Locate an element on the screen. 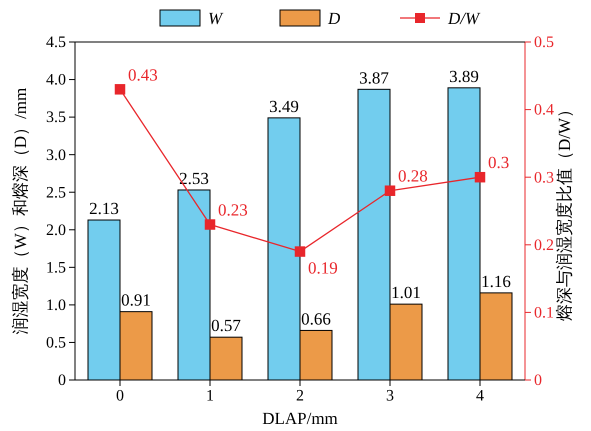 The height and width of the screenshot is (431, 591). data-label: 0.43 is located at coordinates (143, 74).